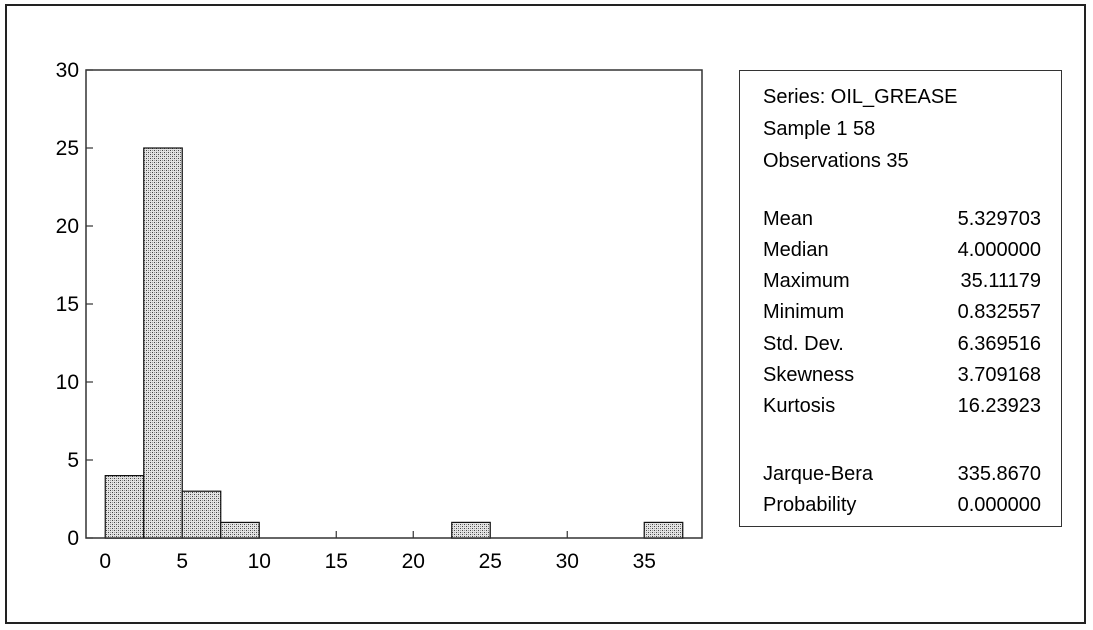 This screenshot has width=1093, height=630. Describe the element at coordinates (804, 312) in the screenshot. I see `stat-name-minimum: Minimum` at that location.